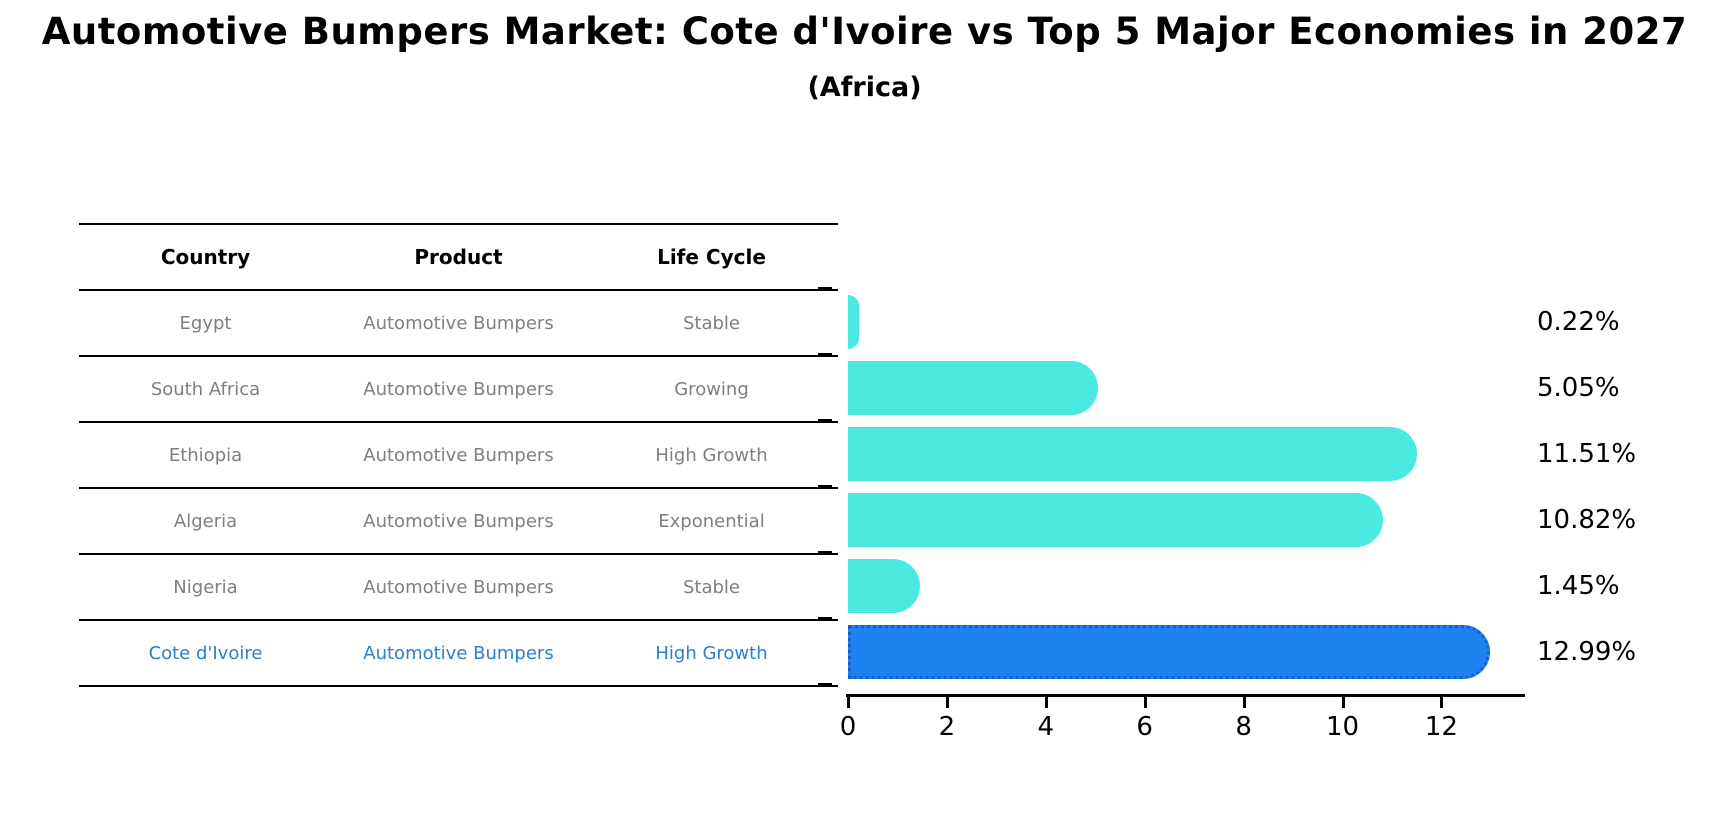 This screenshot has width=1729, height=823. Describe the element at coordinates (711, 389) in the screenshot. I see `cell-life-cycle: Growing` at that location.